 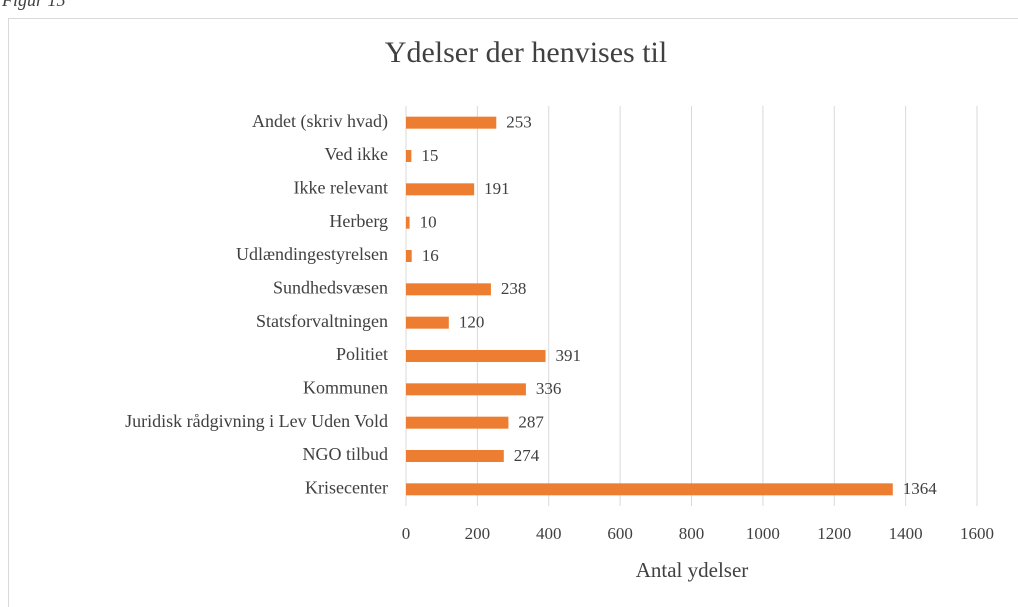 What do you see at coordinates (527, 455) in the screenshot?
I see `data-label: 274` at bounding box center [527, 455].